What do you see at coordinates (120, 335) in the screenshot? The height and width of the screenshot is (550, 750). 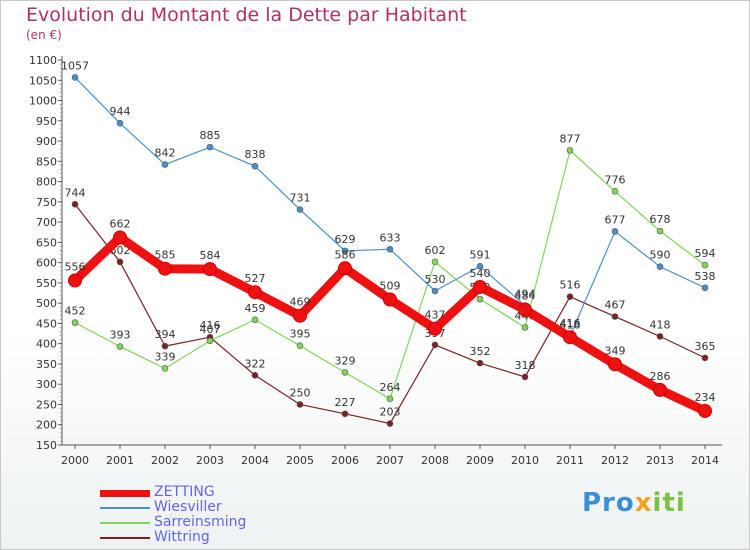 I see `data-label-sarreinsming: 393` at bounding box center [120, 335].